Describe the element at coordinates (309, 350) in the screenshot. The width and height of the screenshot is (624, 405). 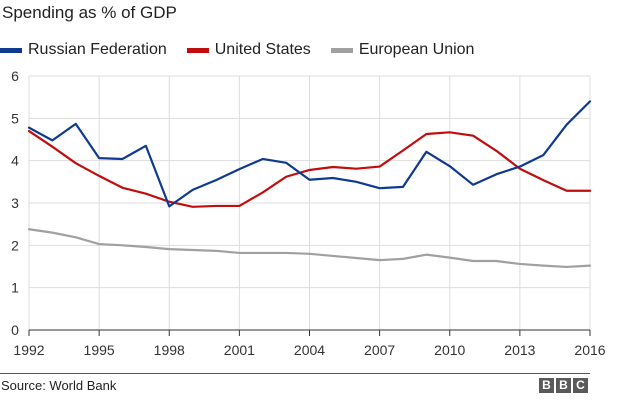
I see `x-tick-label: 2004` at that location.